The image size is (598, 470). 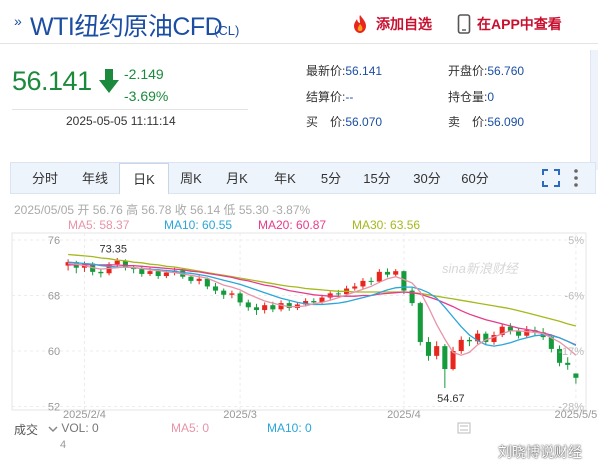 What do you see at coordinates (386, 225) in the screenshot?
I see `ma30-readout: MA30: 63.56` at bounding box center [386, 225].